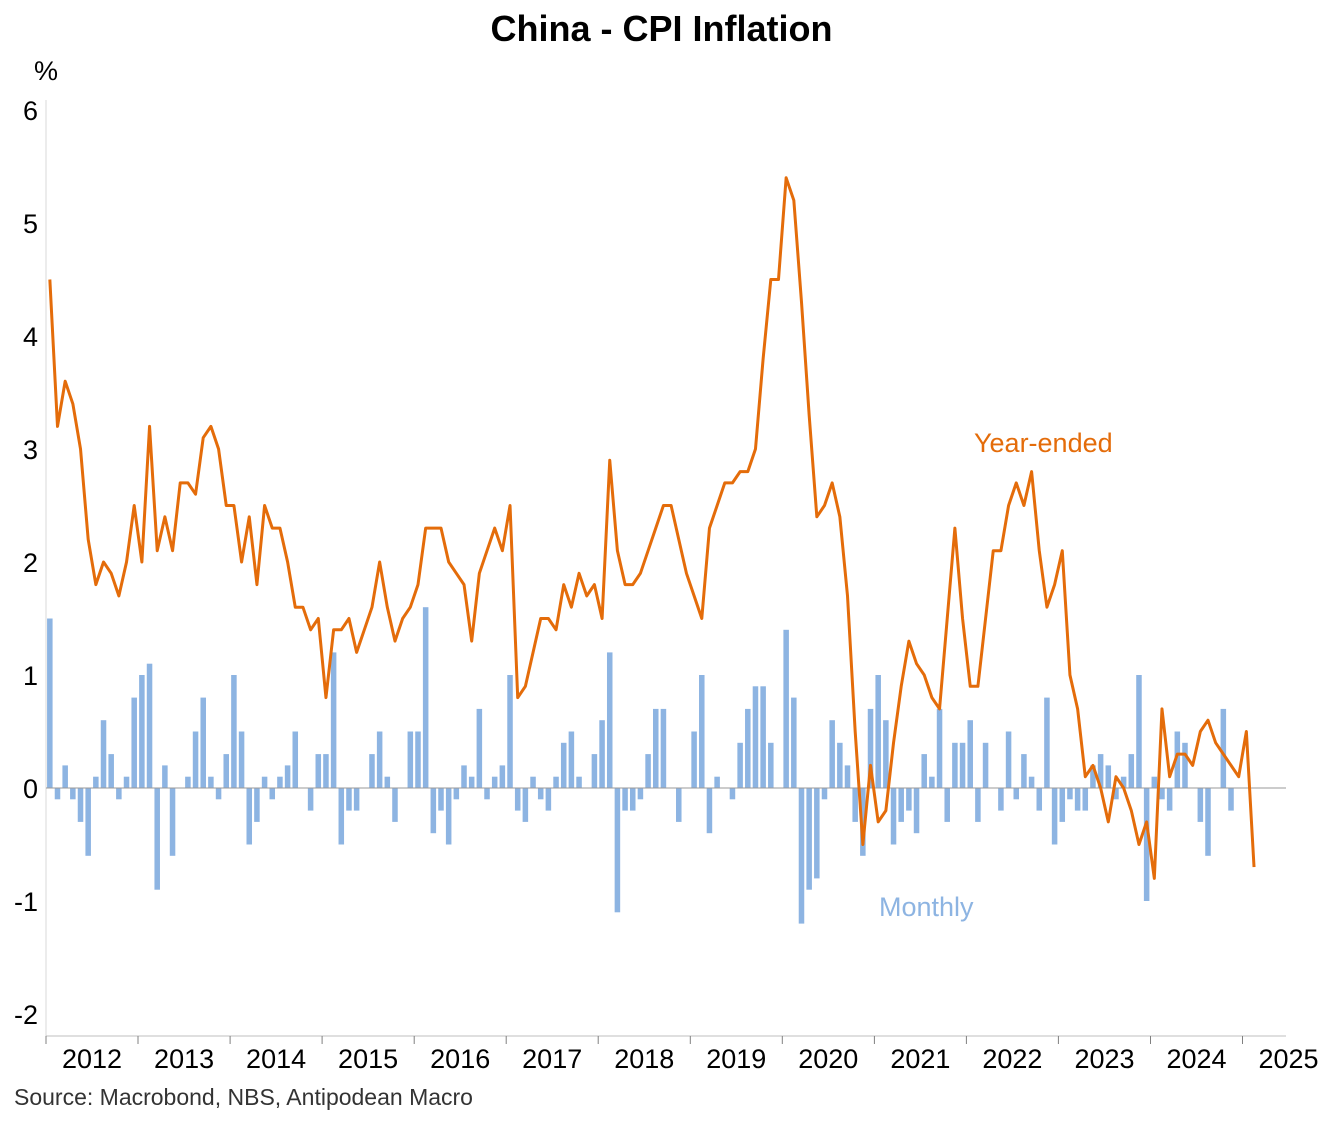  Describe the element at coordinates (644, 1059) in the screenshot. I see `x-tick-label: 2018` at that location.